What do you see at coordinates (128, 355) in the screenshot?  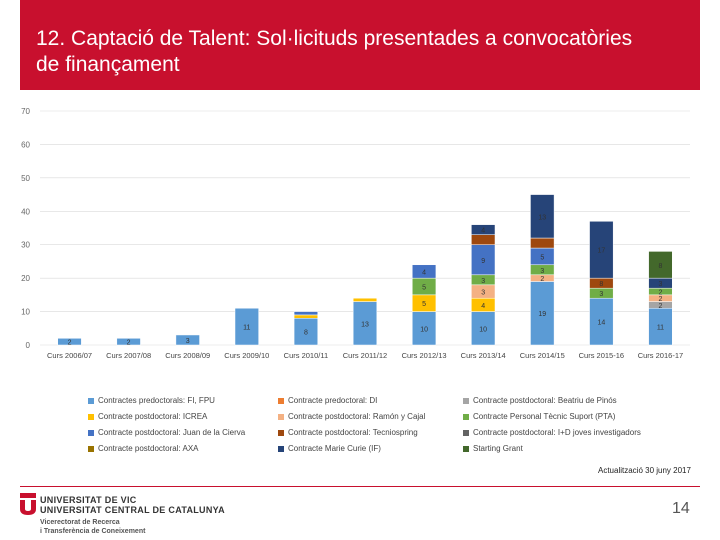 I see `x-tick-label: Curs 2007/08` at bounding box center [128, 355].